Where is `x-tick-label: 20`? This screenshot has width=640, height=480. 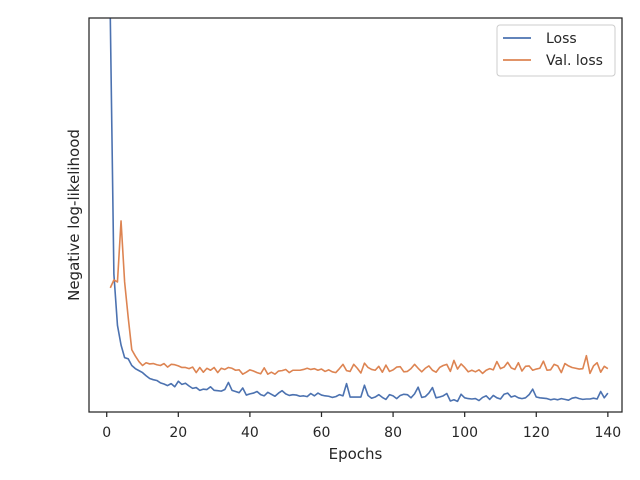 x-tick-label: 20 is located at coordinates (178, 433).